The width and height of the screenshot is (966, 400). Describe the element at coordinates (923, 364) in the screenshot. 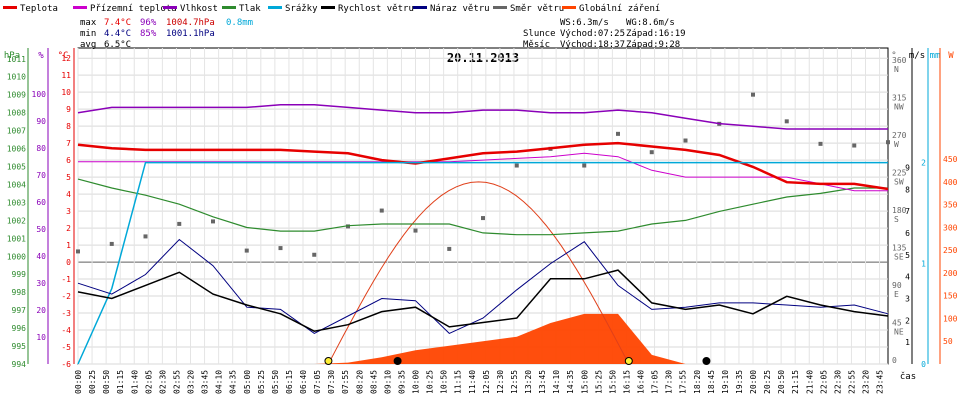

I see `mm-tick: 0` at that location.